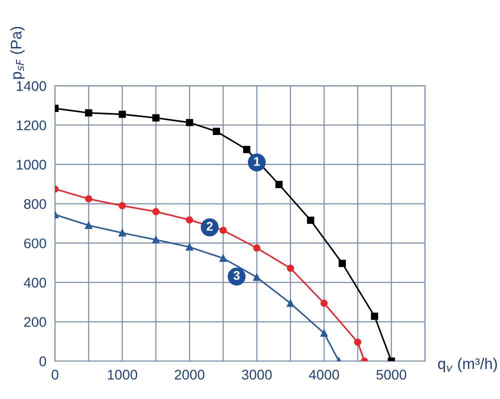 The width and height of the screenshot is (500, 399). I want to click on y-tick-label: 1400, so click(31, 86).